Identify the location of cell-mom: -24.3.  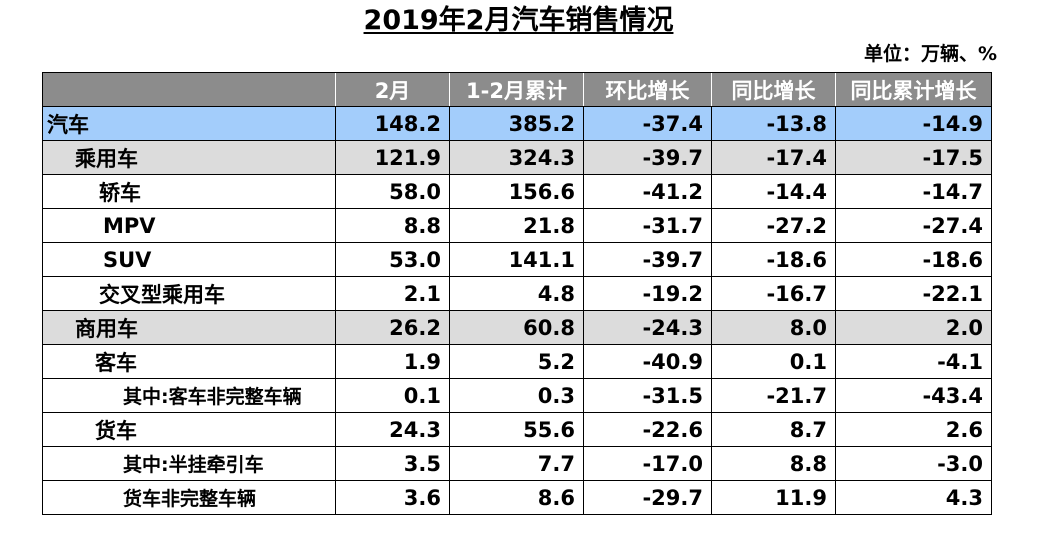
(647, 327).